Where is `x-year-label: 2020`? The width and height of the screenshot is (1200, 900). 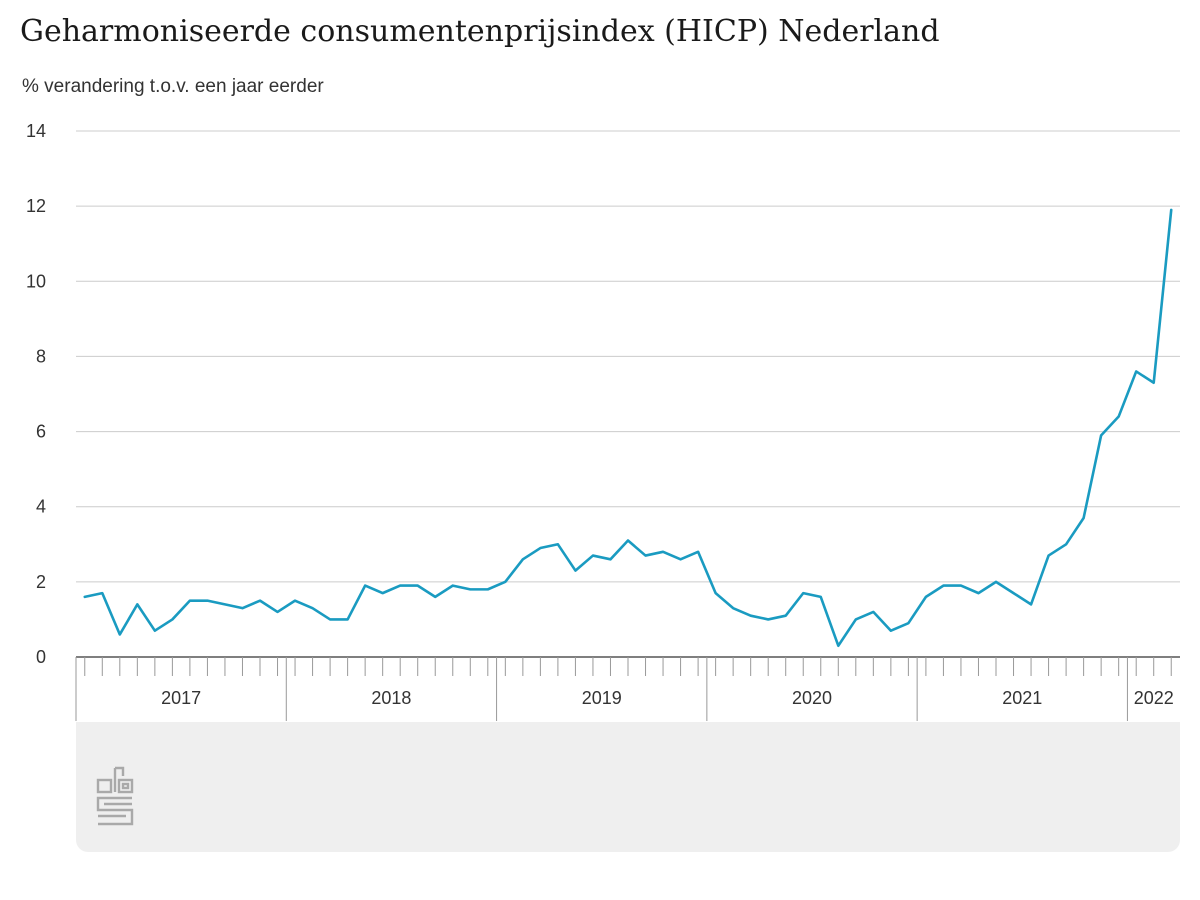 x-year-label: 2020 is located at coordinates (812, 698).